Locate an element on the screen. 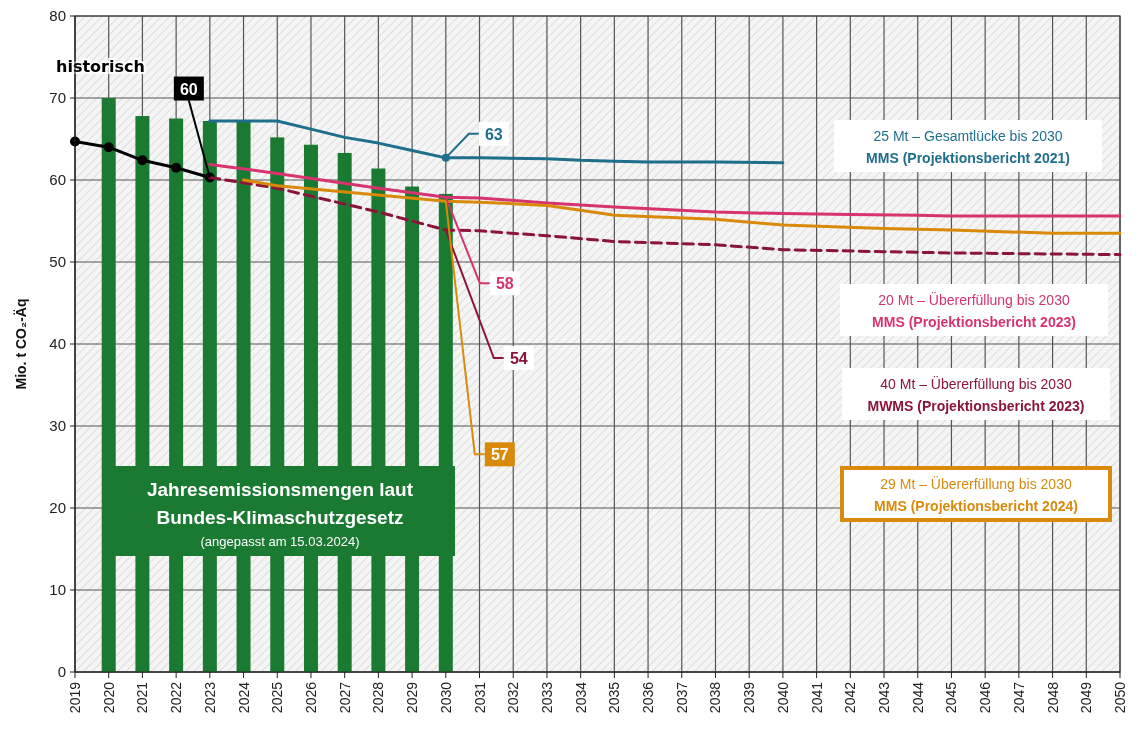 The width and height of the screenshot is (1142, 742). x-tick-label: 2028 is located at coordinates (378, 697).